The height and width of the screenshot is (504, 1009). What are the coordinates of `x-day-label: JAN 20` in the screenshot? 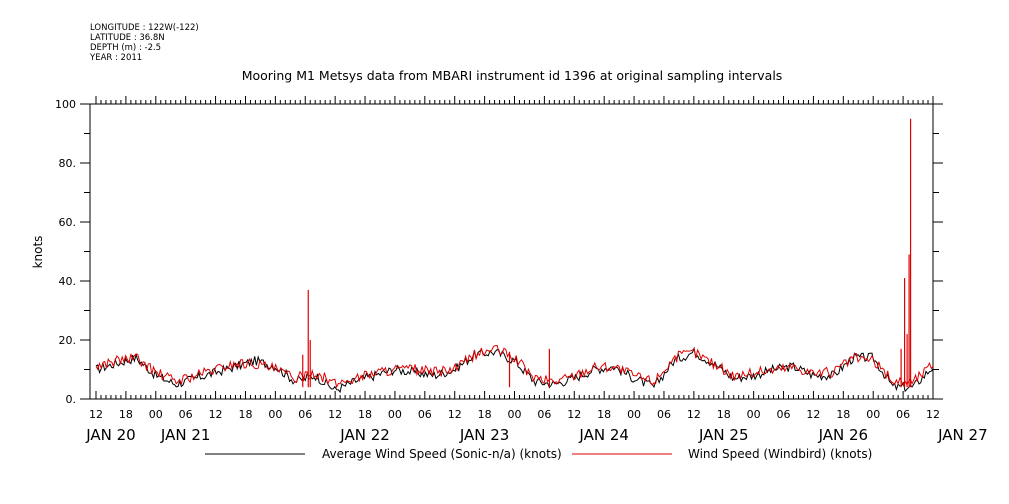 It's located at (110, 435).